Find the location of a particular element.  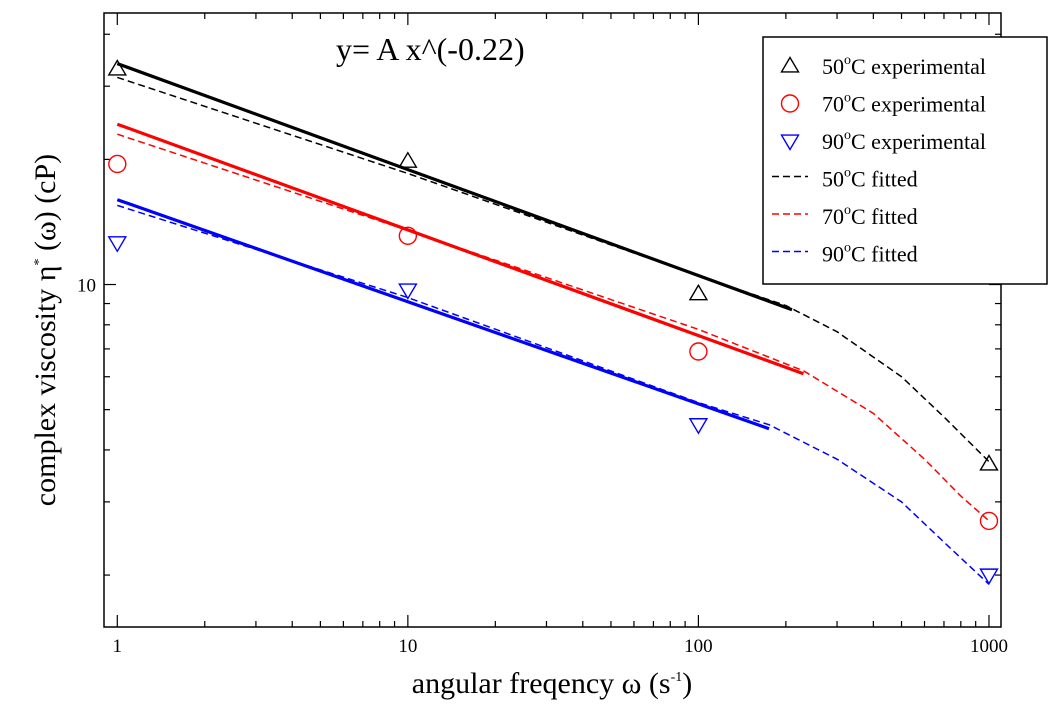

legend-entry: 50oC experimental is located at coordinates (883, 66).